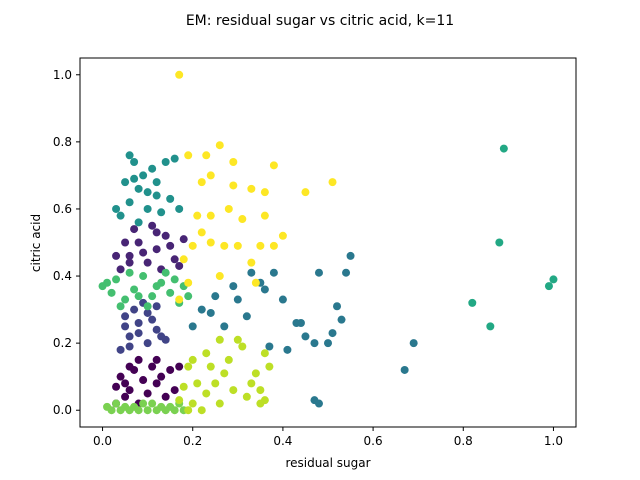  What do you see at coordinates (192, 441) in the screenshot?
I see `x-tick-label: 0.2` at bounding box center [192, 441].